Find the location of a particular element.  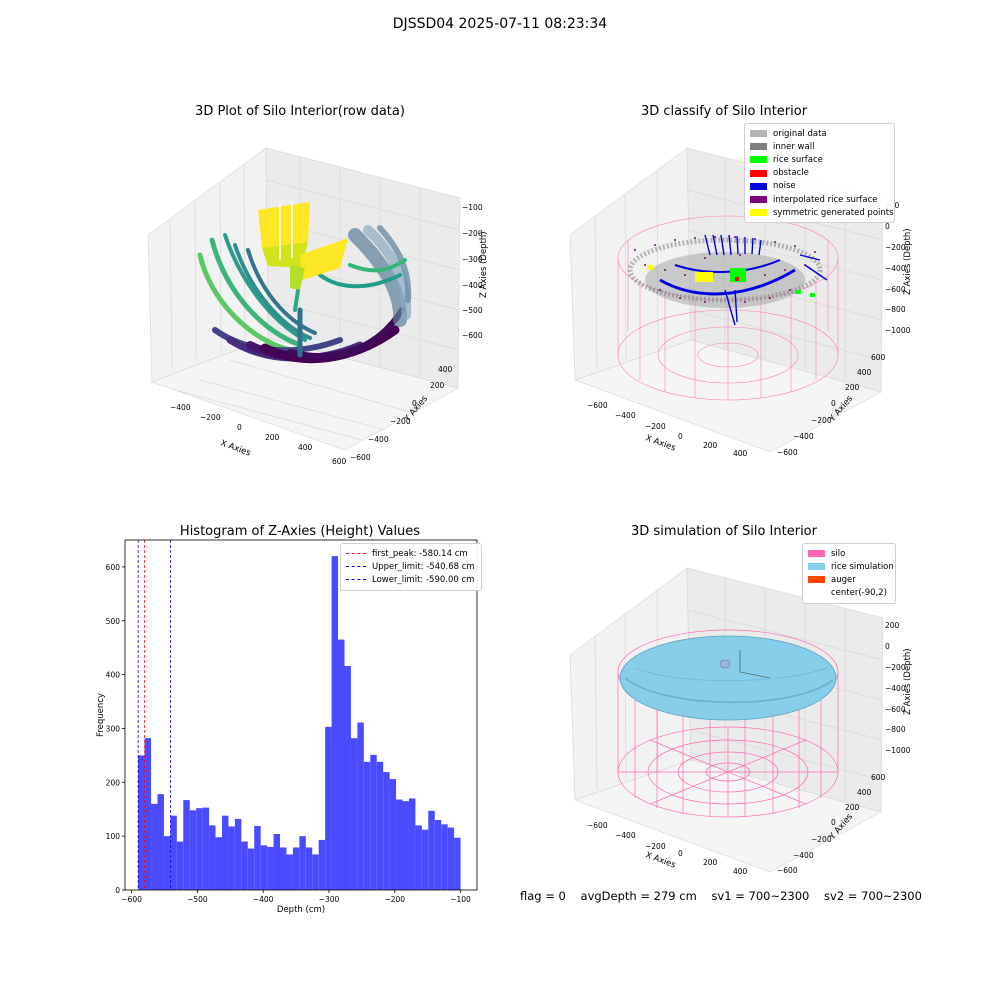

hist-ytick-label: 400 is located at coordinates (113, 675).